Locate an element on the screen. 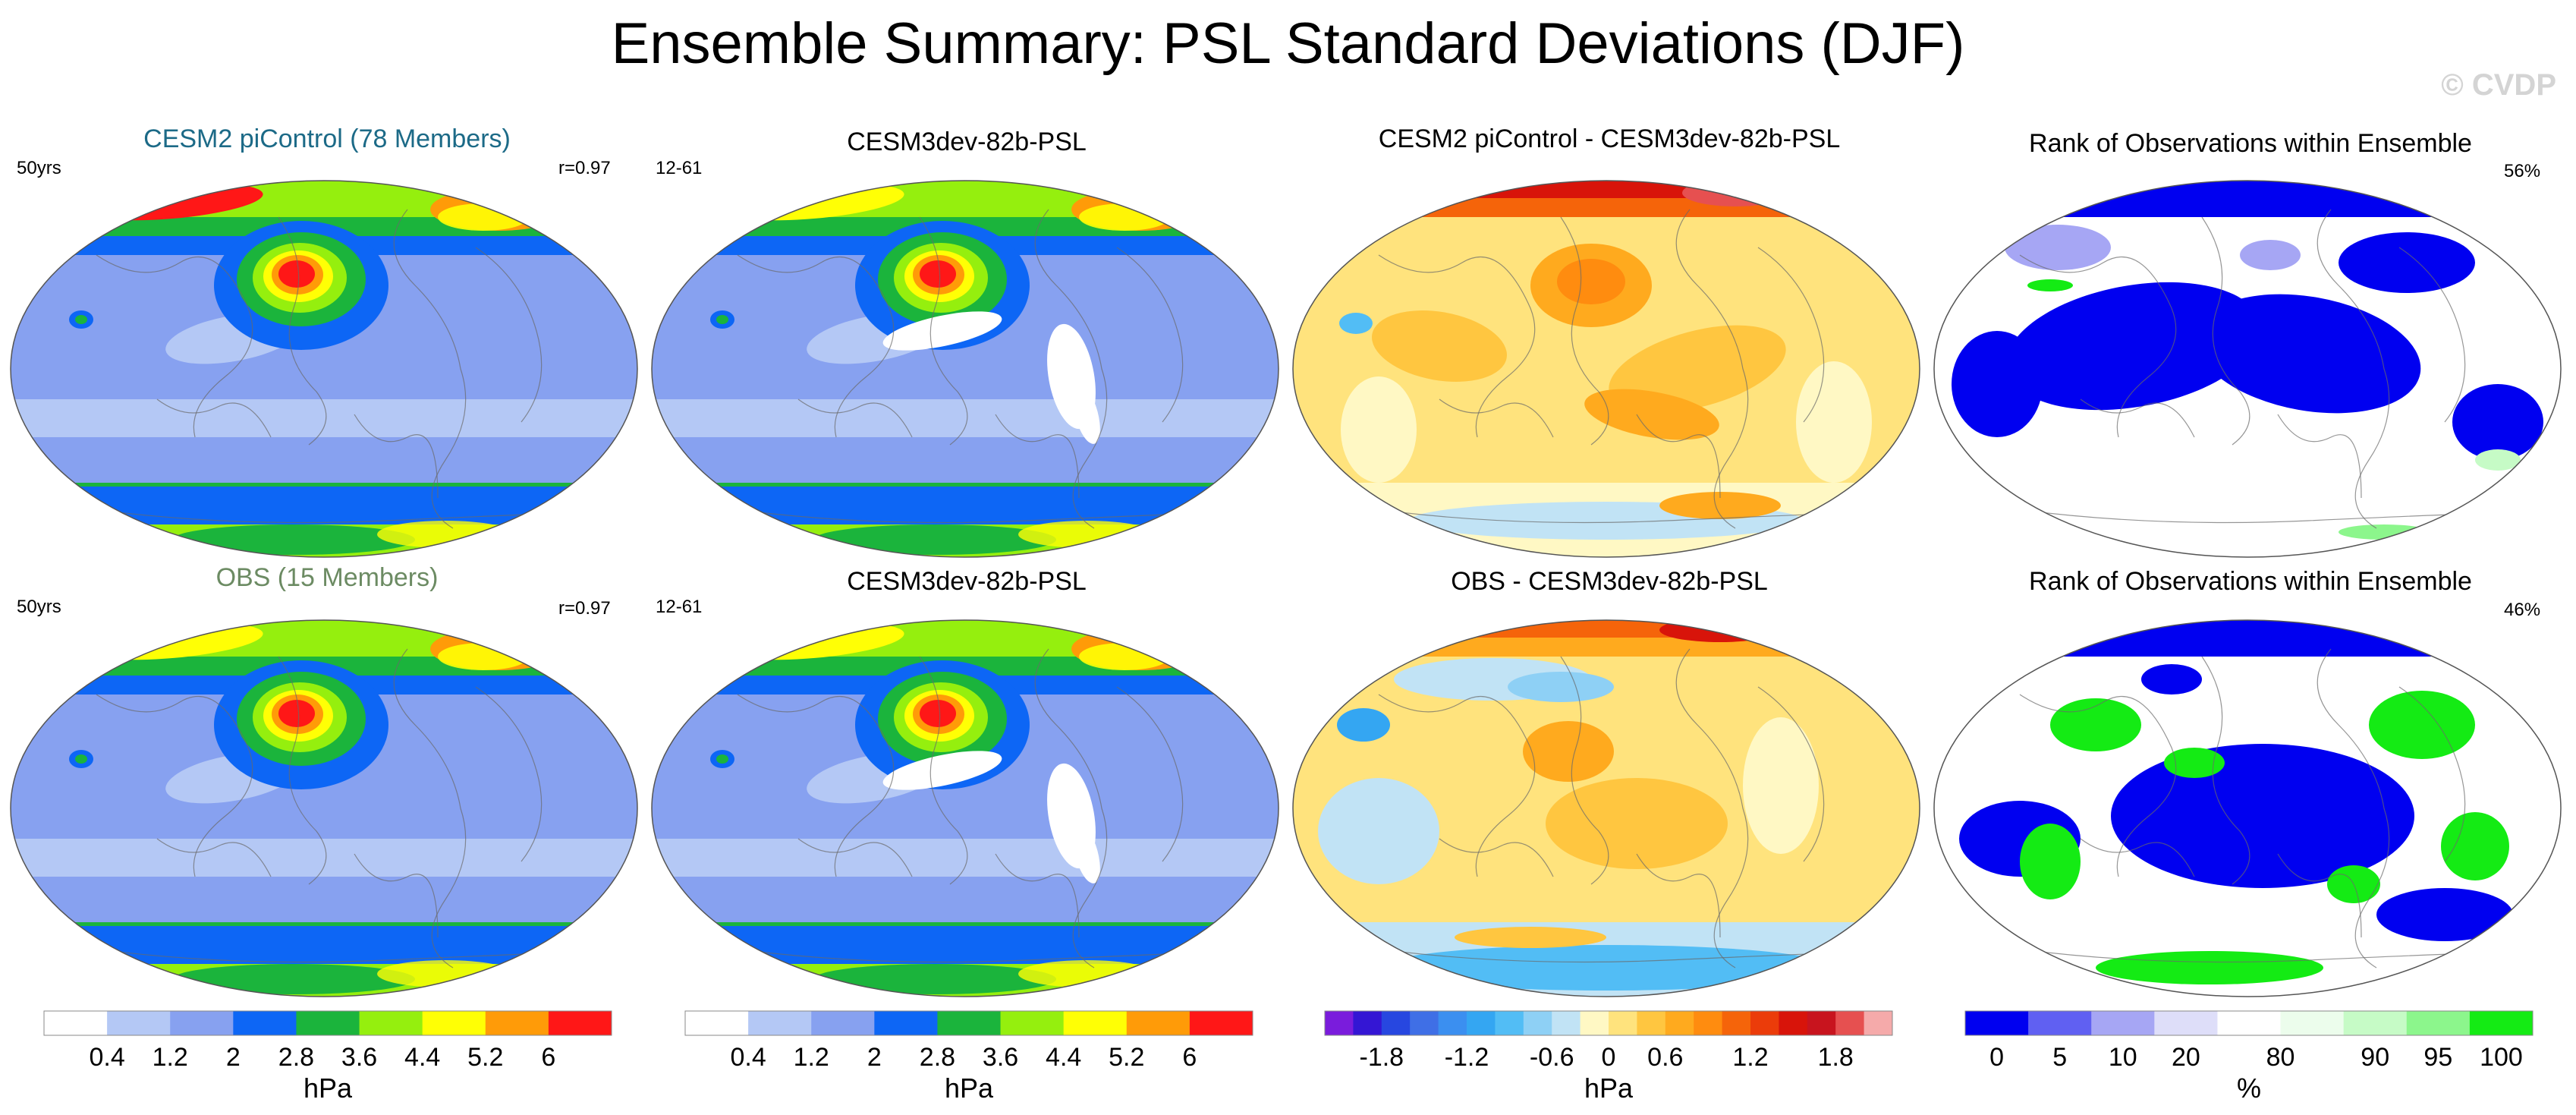 The width and height of the screenshot is (2576, 1115). panel-title-r1c2: CESM3dev-82b-PSL is located at coordinates (967, 142).